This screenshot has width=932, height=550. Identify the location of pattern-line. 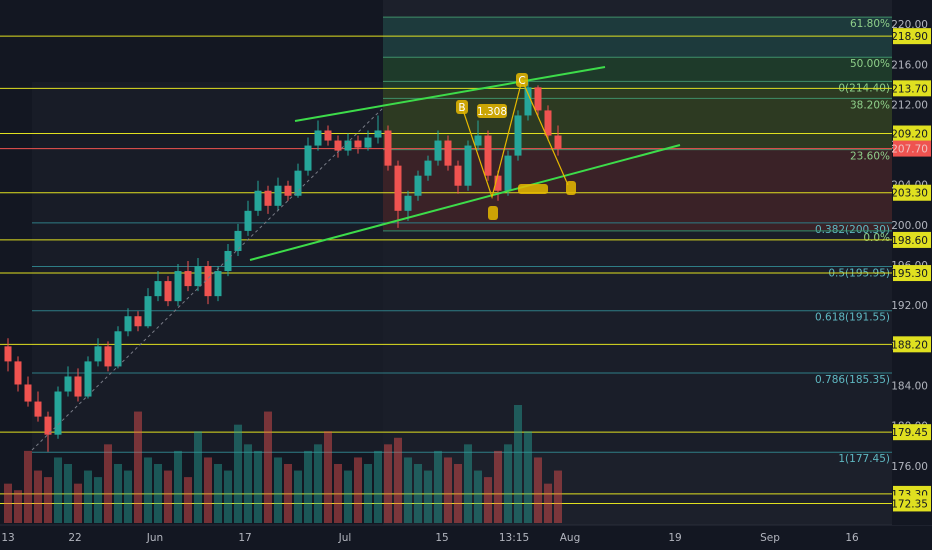
(515, 139).